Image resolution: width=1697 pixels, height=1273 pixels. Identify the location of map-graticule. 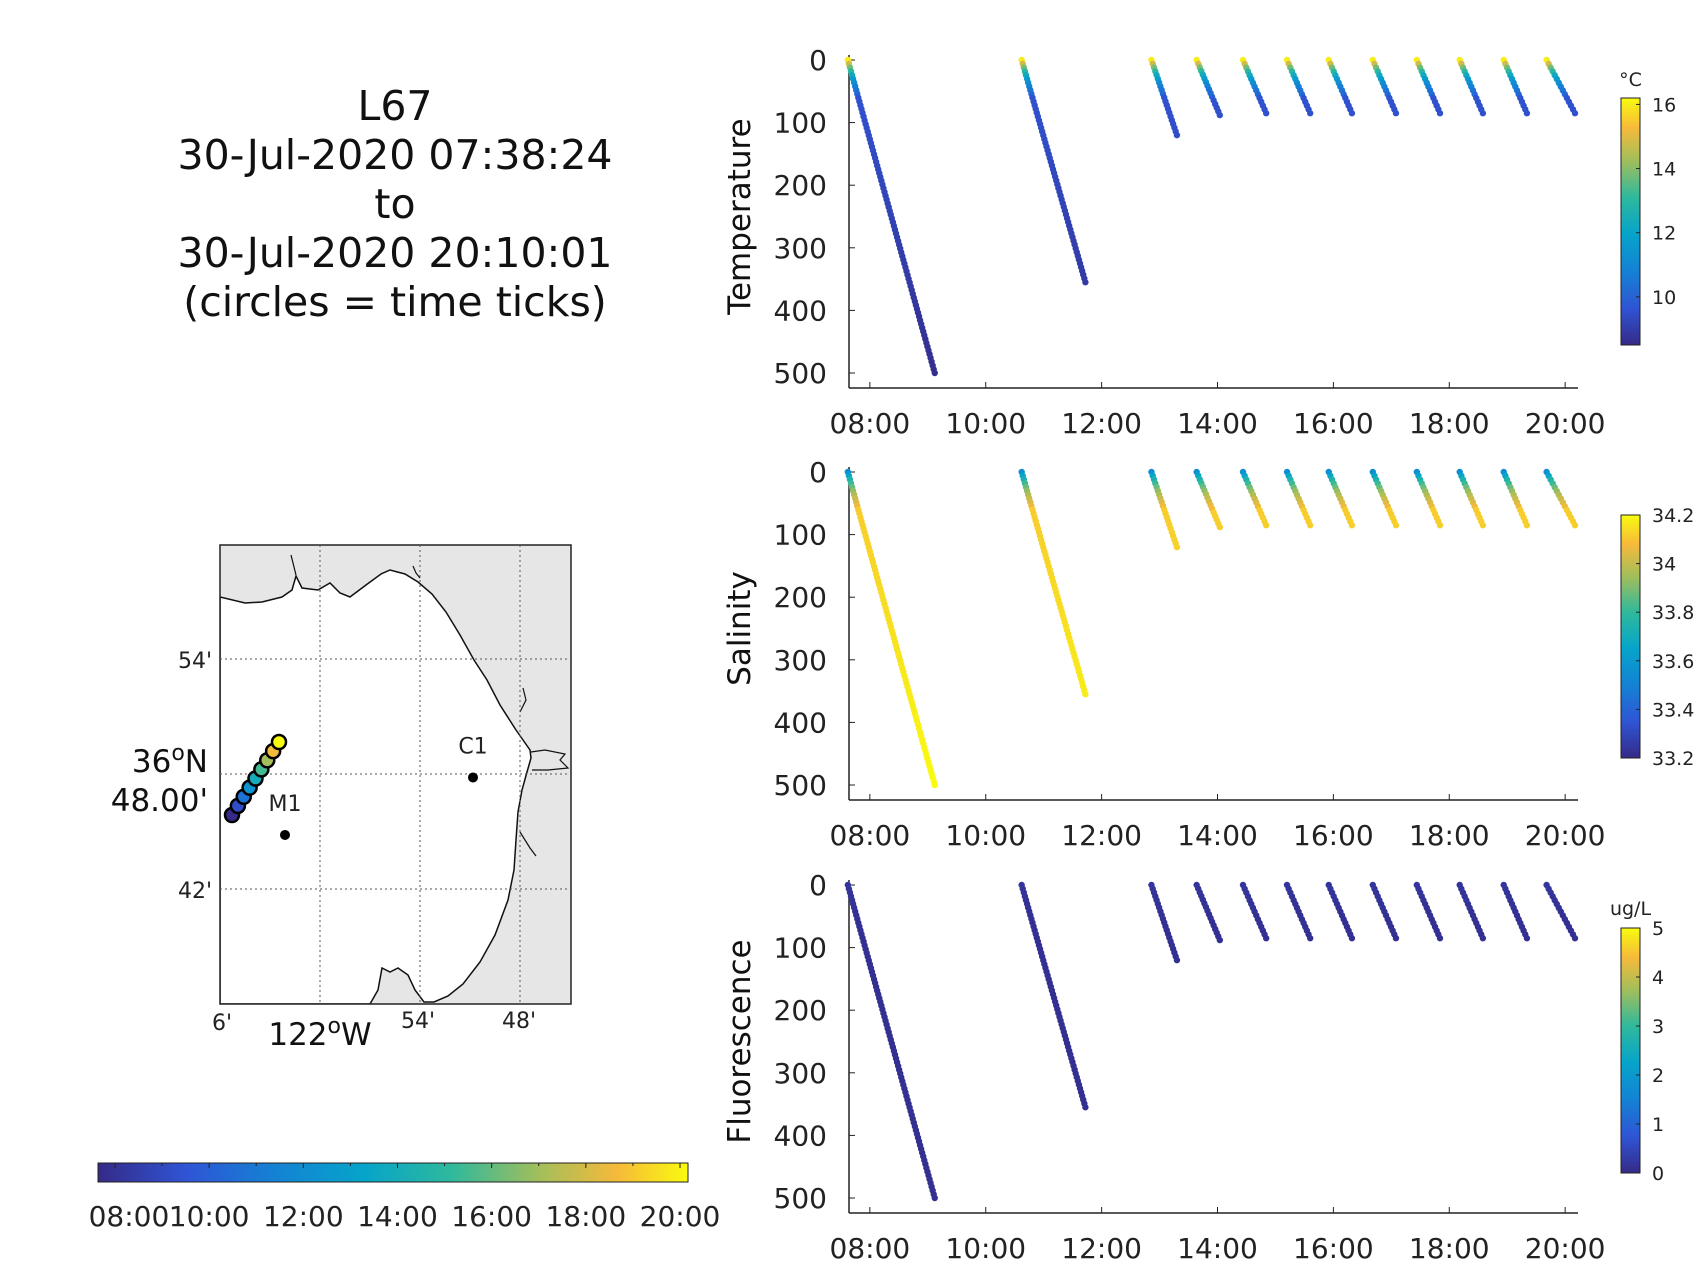
(395, 774).